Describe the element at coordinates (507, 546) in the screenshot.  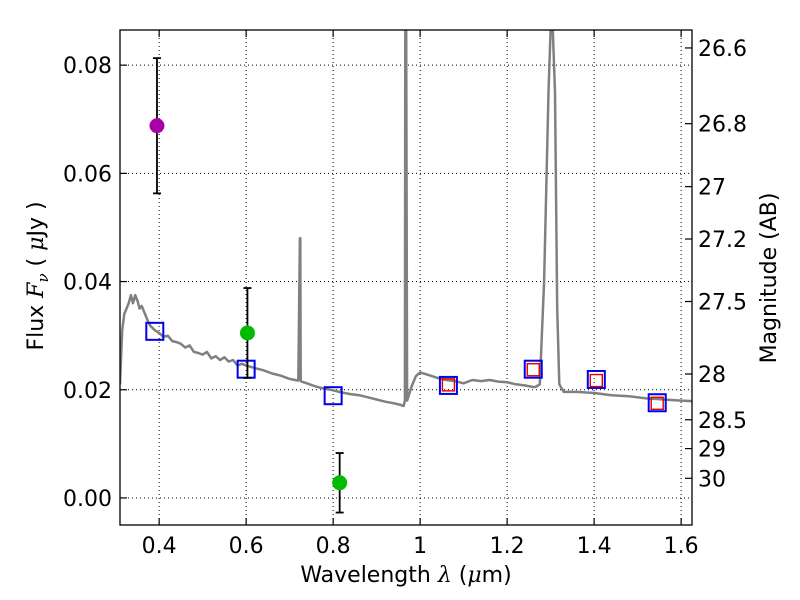
I see `x-tick-label: 1.2` at that location.